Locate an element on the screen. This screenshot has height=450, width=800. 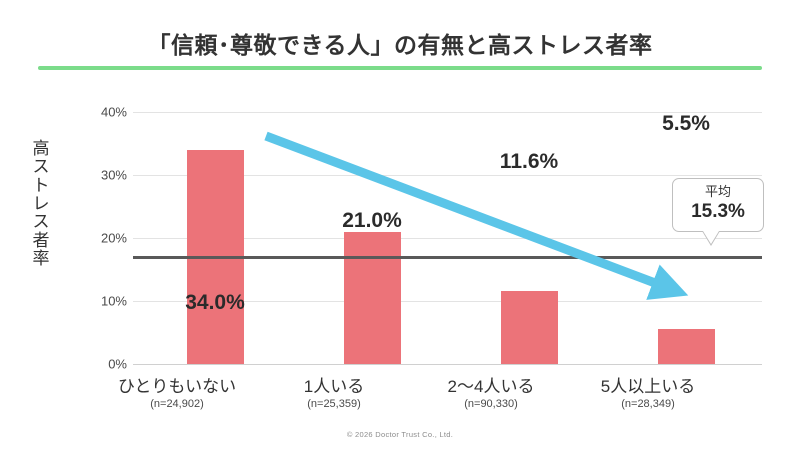
average-callout-value: 15.3% is located at coordinates (718, 212).